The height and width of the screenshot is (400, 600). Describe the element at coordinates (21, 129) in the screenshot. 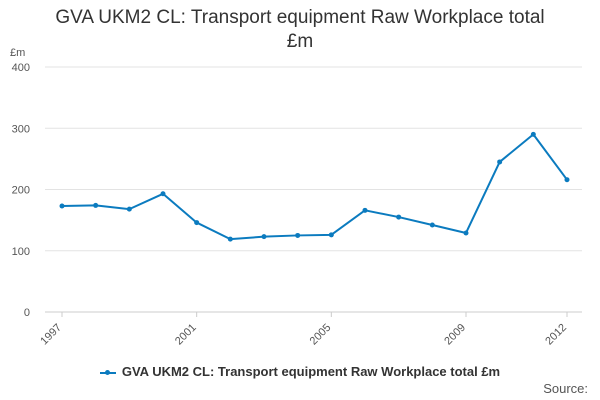

I see `y-tick-label: 300` at that location.